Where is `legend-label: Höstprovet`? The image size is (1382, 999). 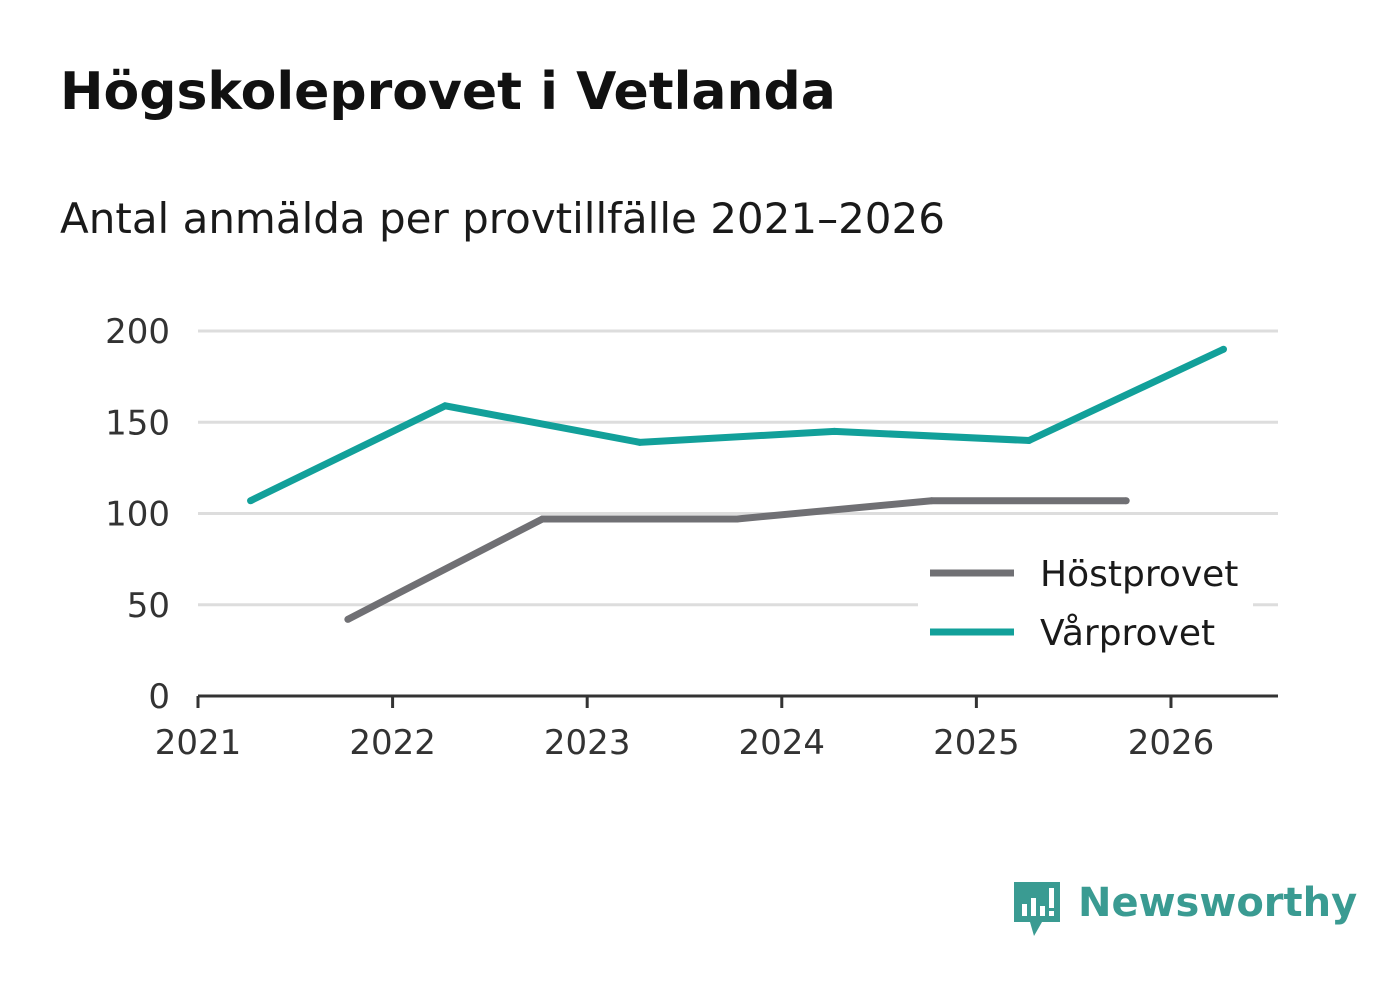 legend-label: Höstprovet is located at coordinates (1139, 574).